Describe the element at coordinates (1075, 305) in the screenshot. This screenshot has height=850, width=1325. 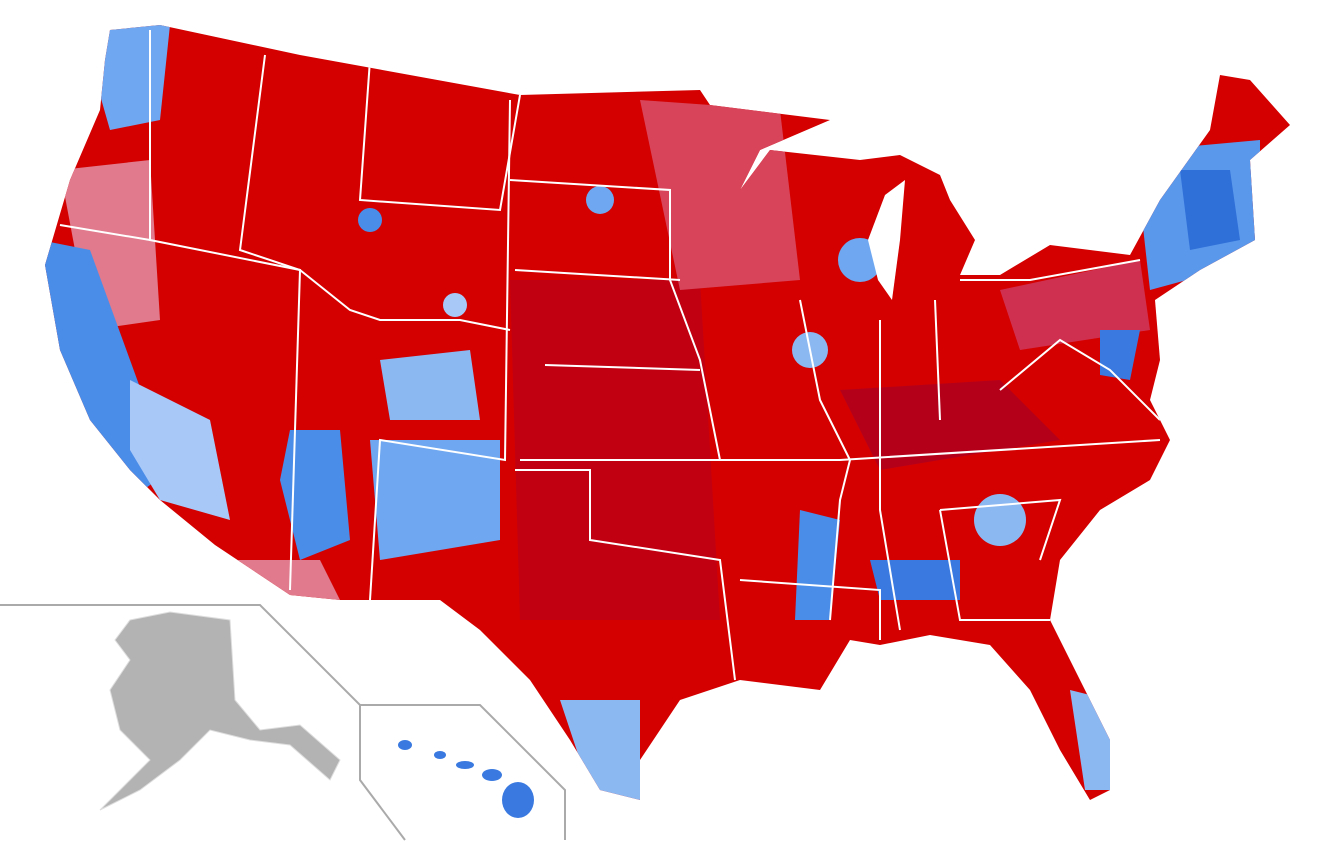
I see `pennsylvania-region` at that location.